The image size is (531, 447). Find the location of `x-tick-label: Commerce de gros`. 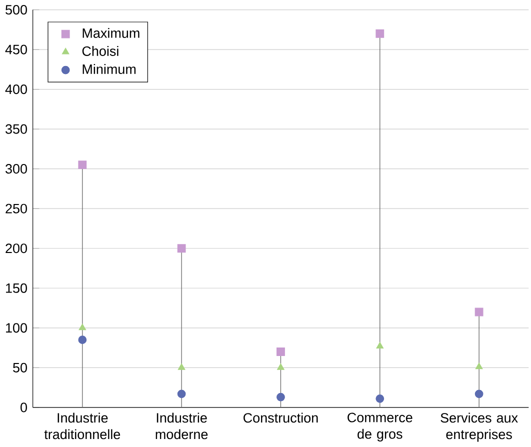

x-tick-label: Commerce de gros is located at coordinates (380, 427).